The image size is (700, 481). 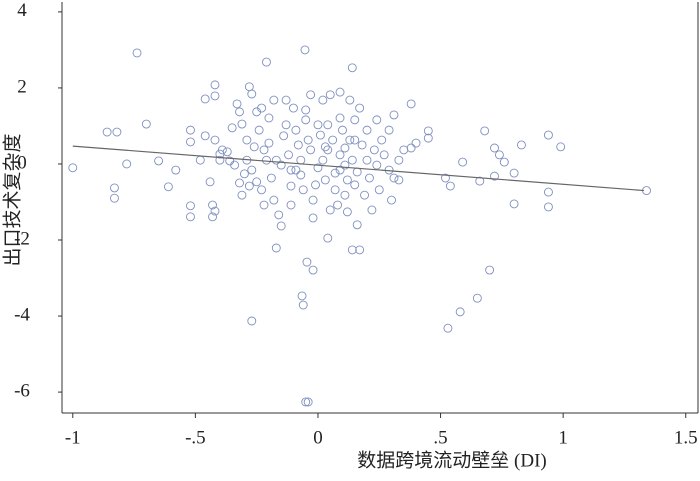 What do you see at coordinates (563, 437) in the screenshot?
I see `x-tick-label: 1` at bounding box center [563, 437].